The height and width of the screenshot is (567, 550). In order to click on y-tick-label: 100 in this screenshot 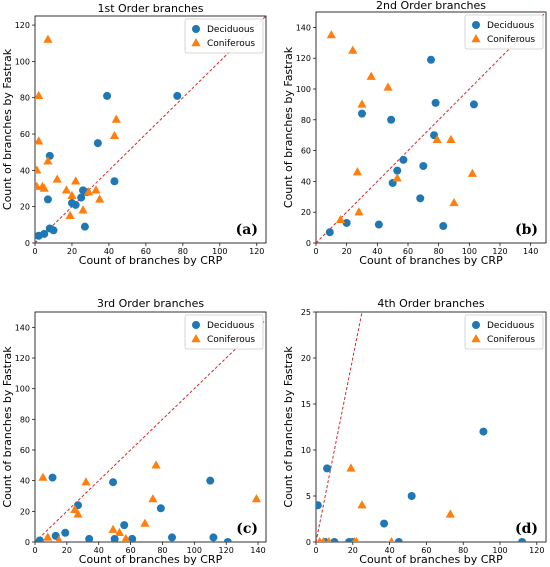, I will do `click(22, 389)`.